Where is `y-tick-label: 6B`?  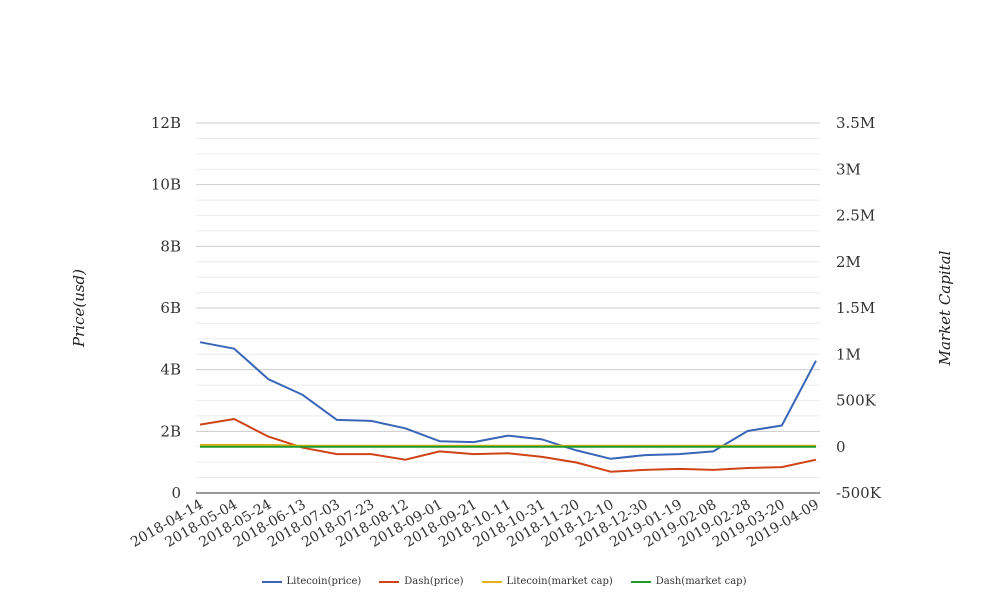 y-tick-label: 6B is located at coordinates (170, 308).